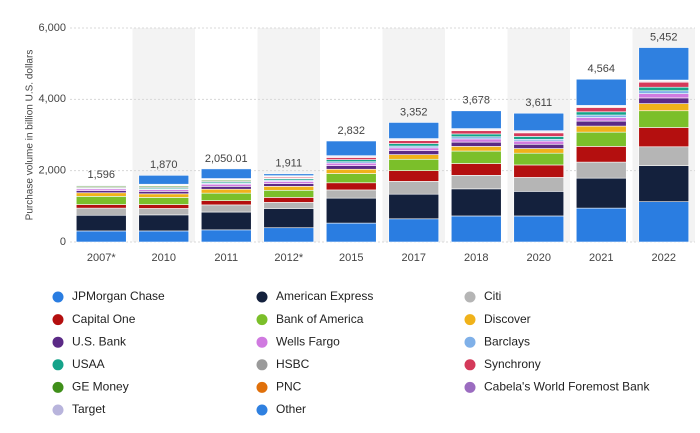 The width and height of the screenshot is (700, 433). Describe the element at coordinates (476, 101) in the screenshot. I see `total-label: 3,678` at that location.